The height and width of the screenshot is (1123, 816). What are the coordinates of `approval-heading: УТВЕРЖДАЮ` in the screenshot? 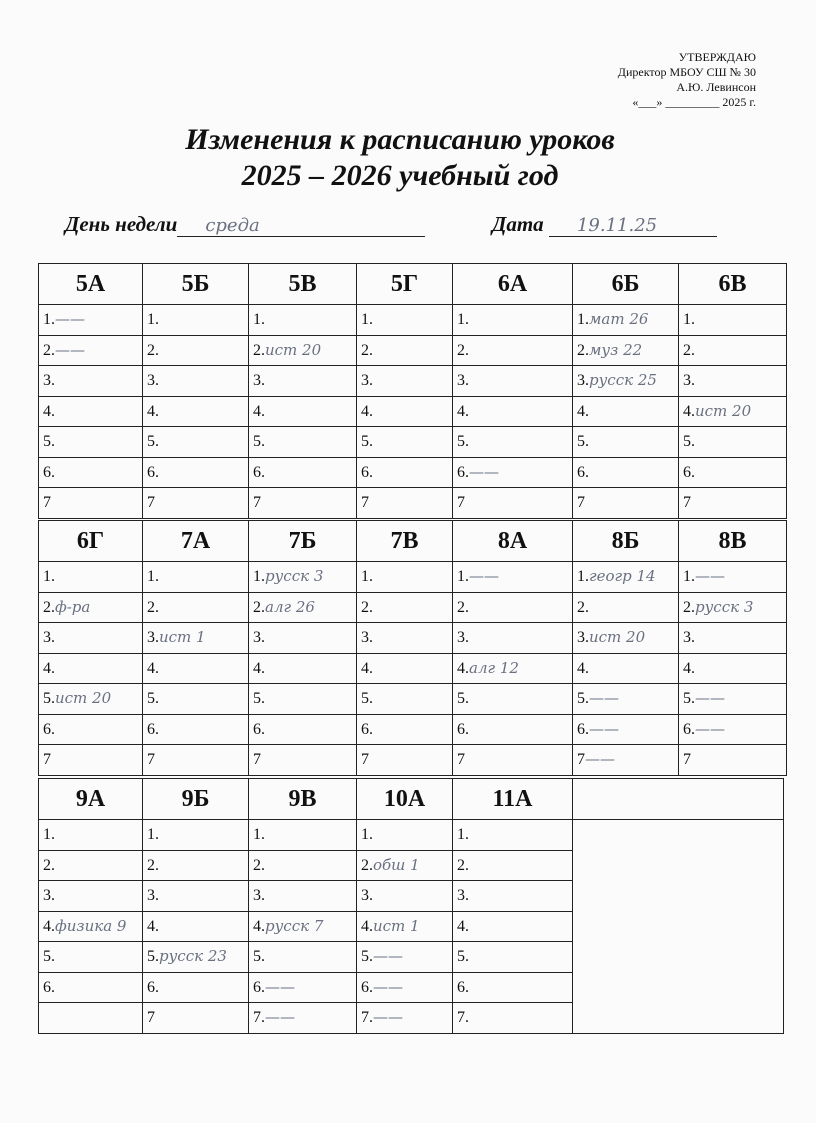 It's located at (717, 57).